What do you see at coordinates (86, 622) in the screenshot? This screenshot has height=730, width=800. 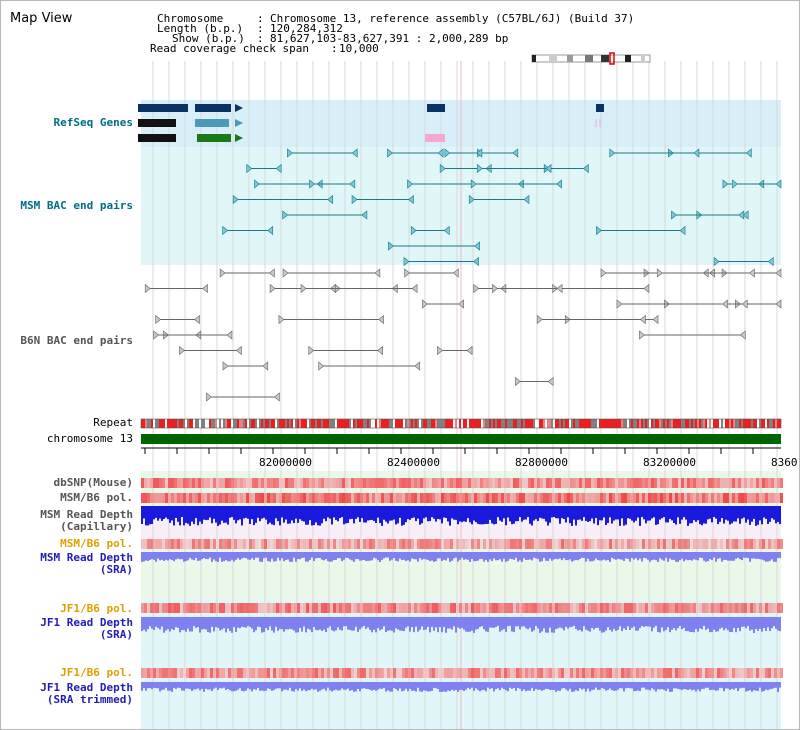 I see `track-label-jf1-depth-sra-1: JF1 Read Depth` at bounding box center [86, 622].